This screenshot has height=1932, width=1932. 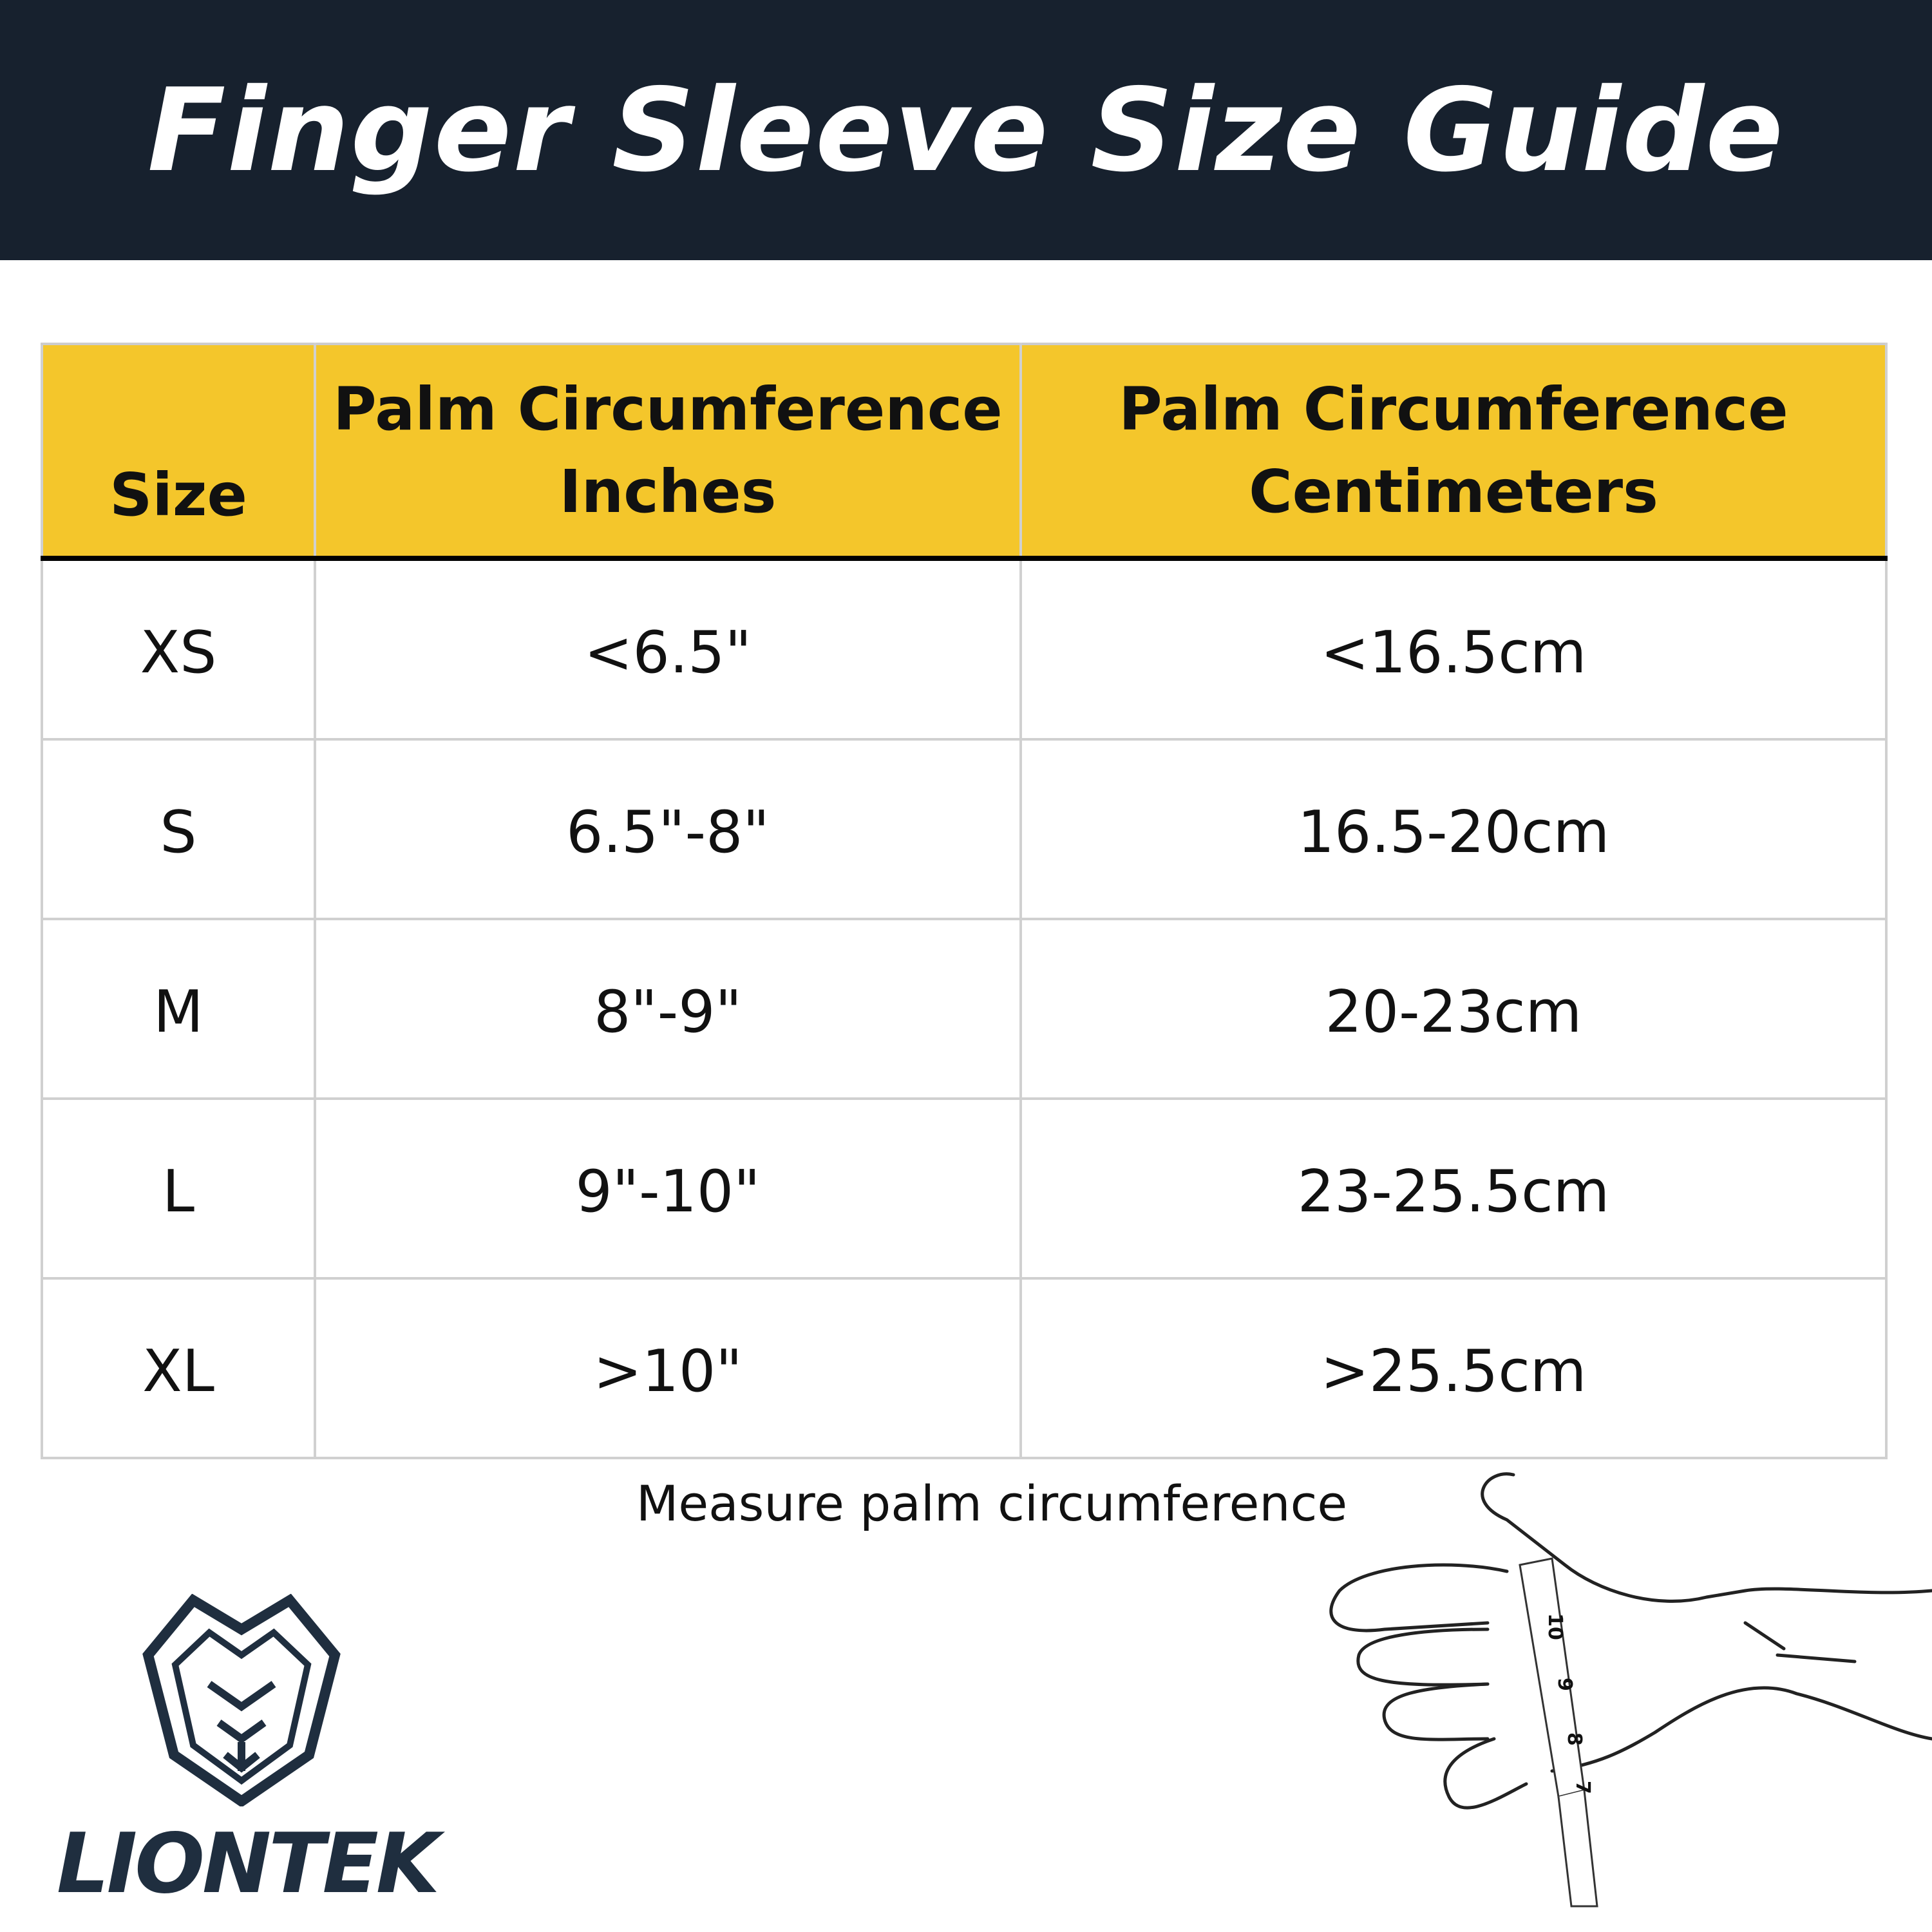 I want to click on table-row: M 8"-9" 20-23cm, so click(x=965, y=1009).